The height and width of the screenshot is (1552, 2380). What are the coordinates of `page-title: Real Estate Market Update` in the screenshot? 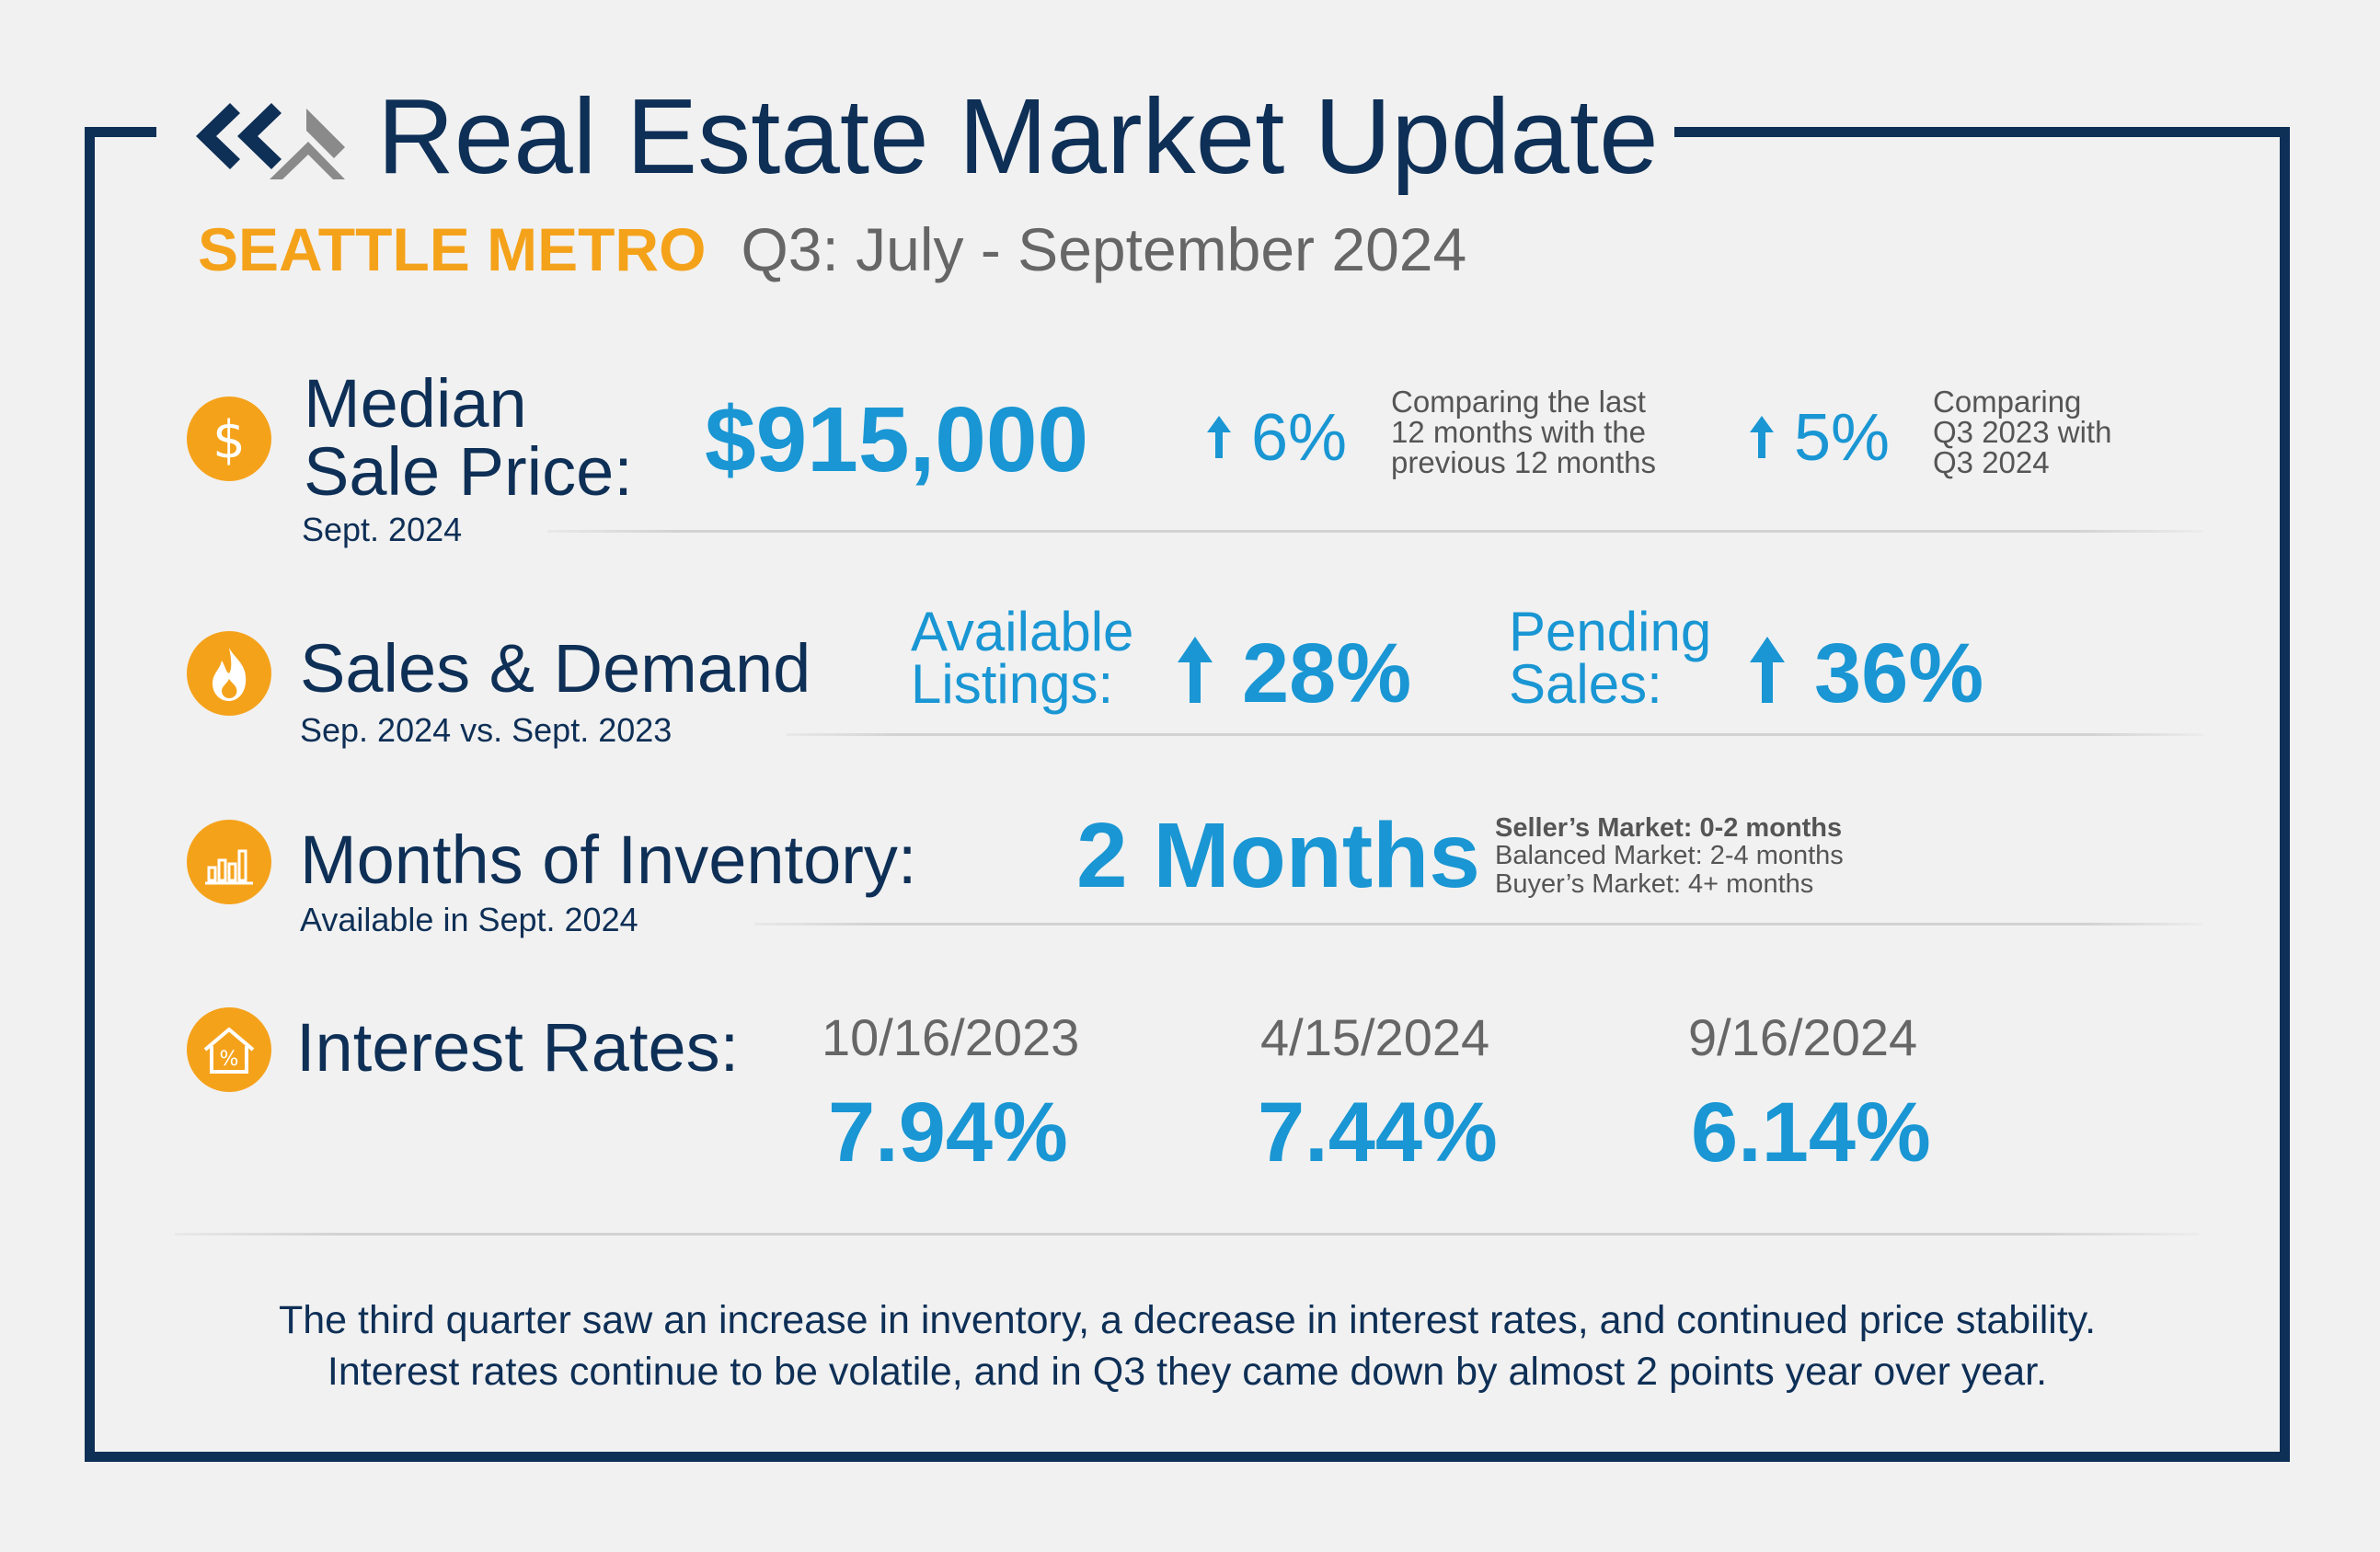 It's located at (1018, 136).